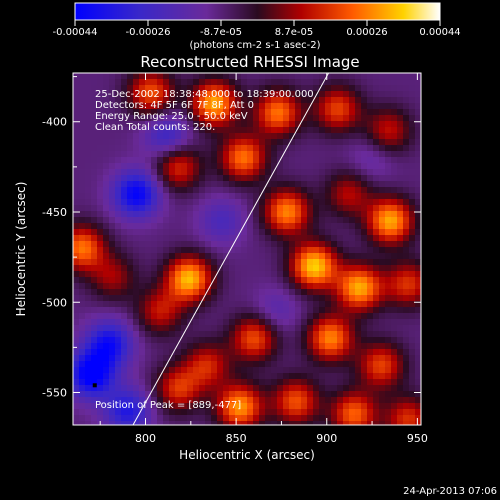  What do you see at coordinates (268, 214) in the screenshot?
I see `heatmap-cell-1911` at bounding box center [268, 214].